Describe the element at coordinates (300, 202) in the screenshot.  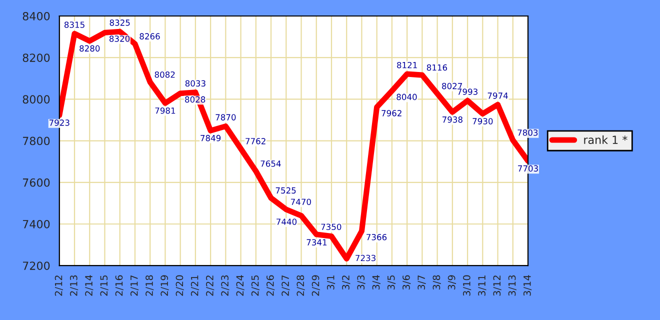
I see `data-label: 7470` at that location.